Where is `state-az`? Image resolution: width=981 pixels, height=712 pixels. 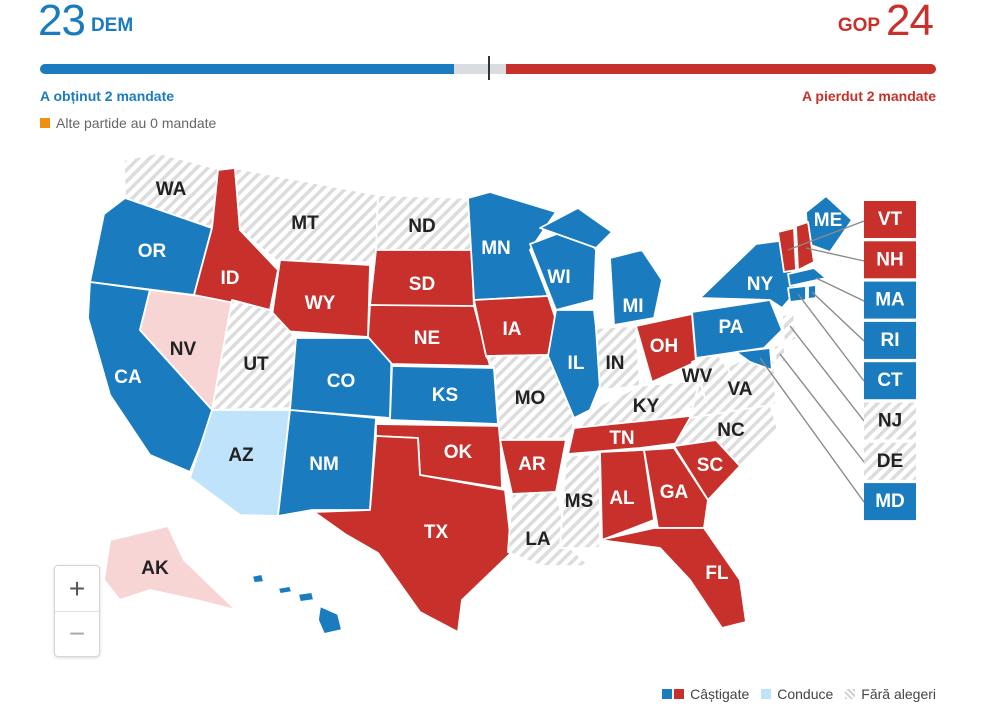
state-az is located at coordinates (240, 463).